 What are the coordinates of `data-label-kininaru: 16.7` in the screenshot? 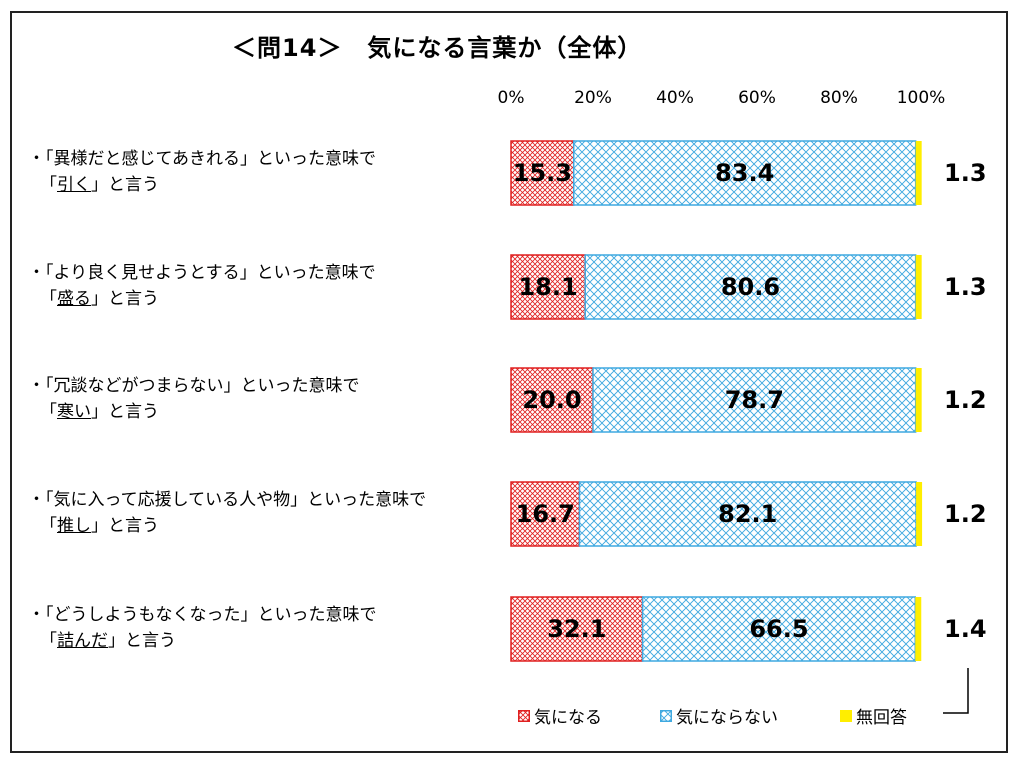 It's located at (545, 514).